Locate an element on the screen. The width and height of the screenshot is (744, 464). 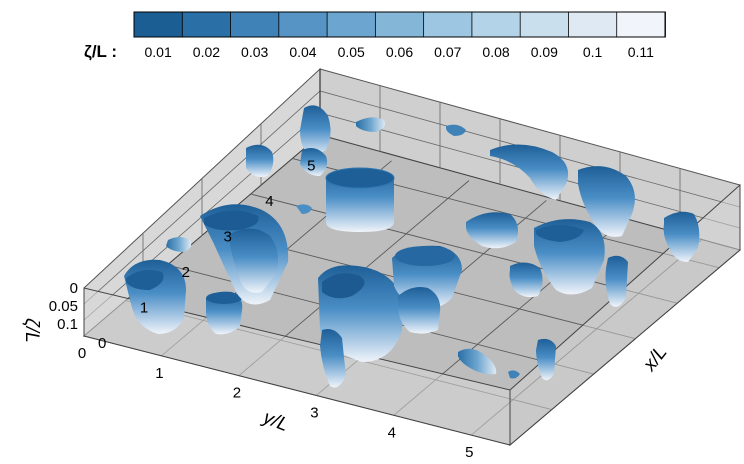
colorbar-cells is located at coordinates (399, 24).